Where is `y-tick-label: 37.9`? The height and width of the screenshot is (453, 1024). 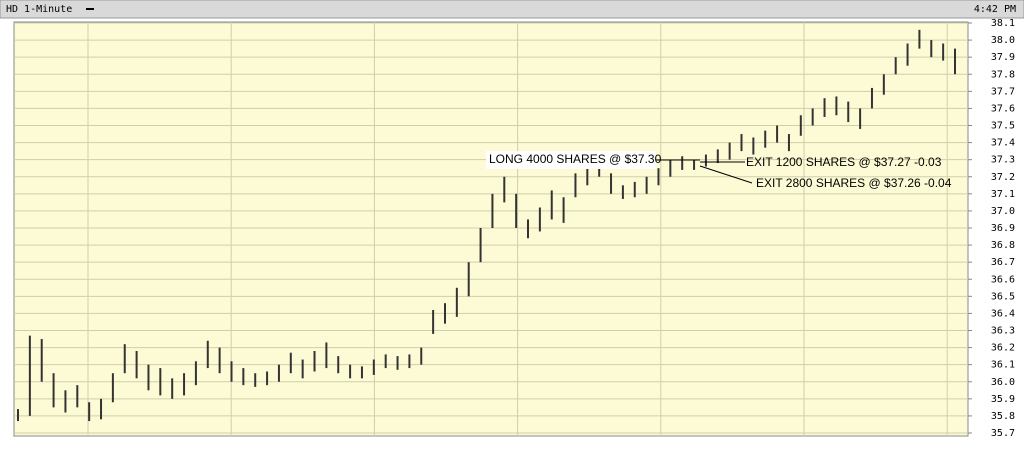 y-tick-label: 37.9 is located at coordinates (1003, 57).